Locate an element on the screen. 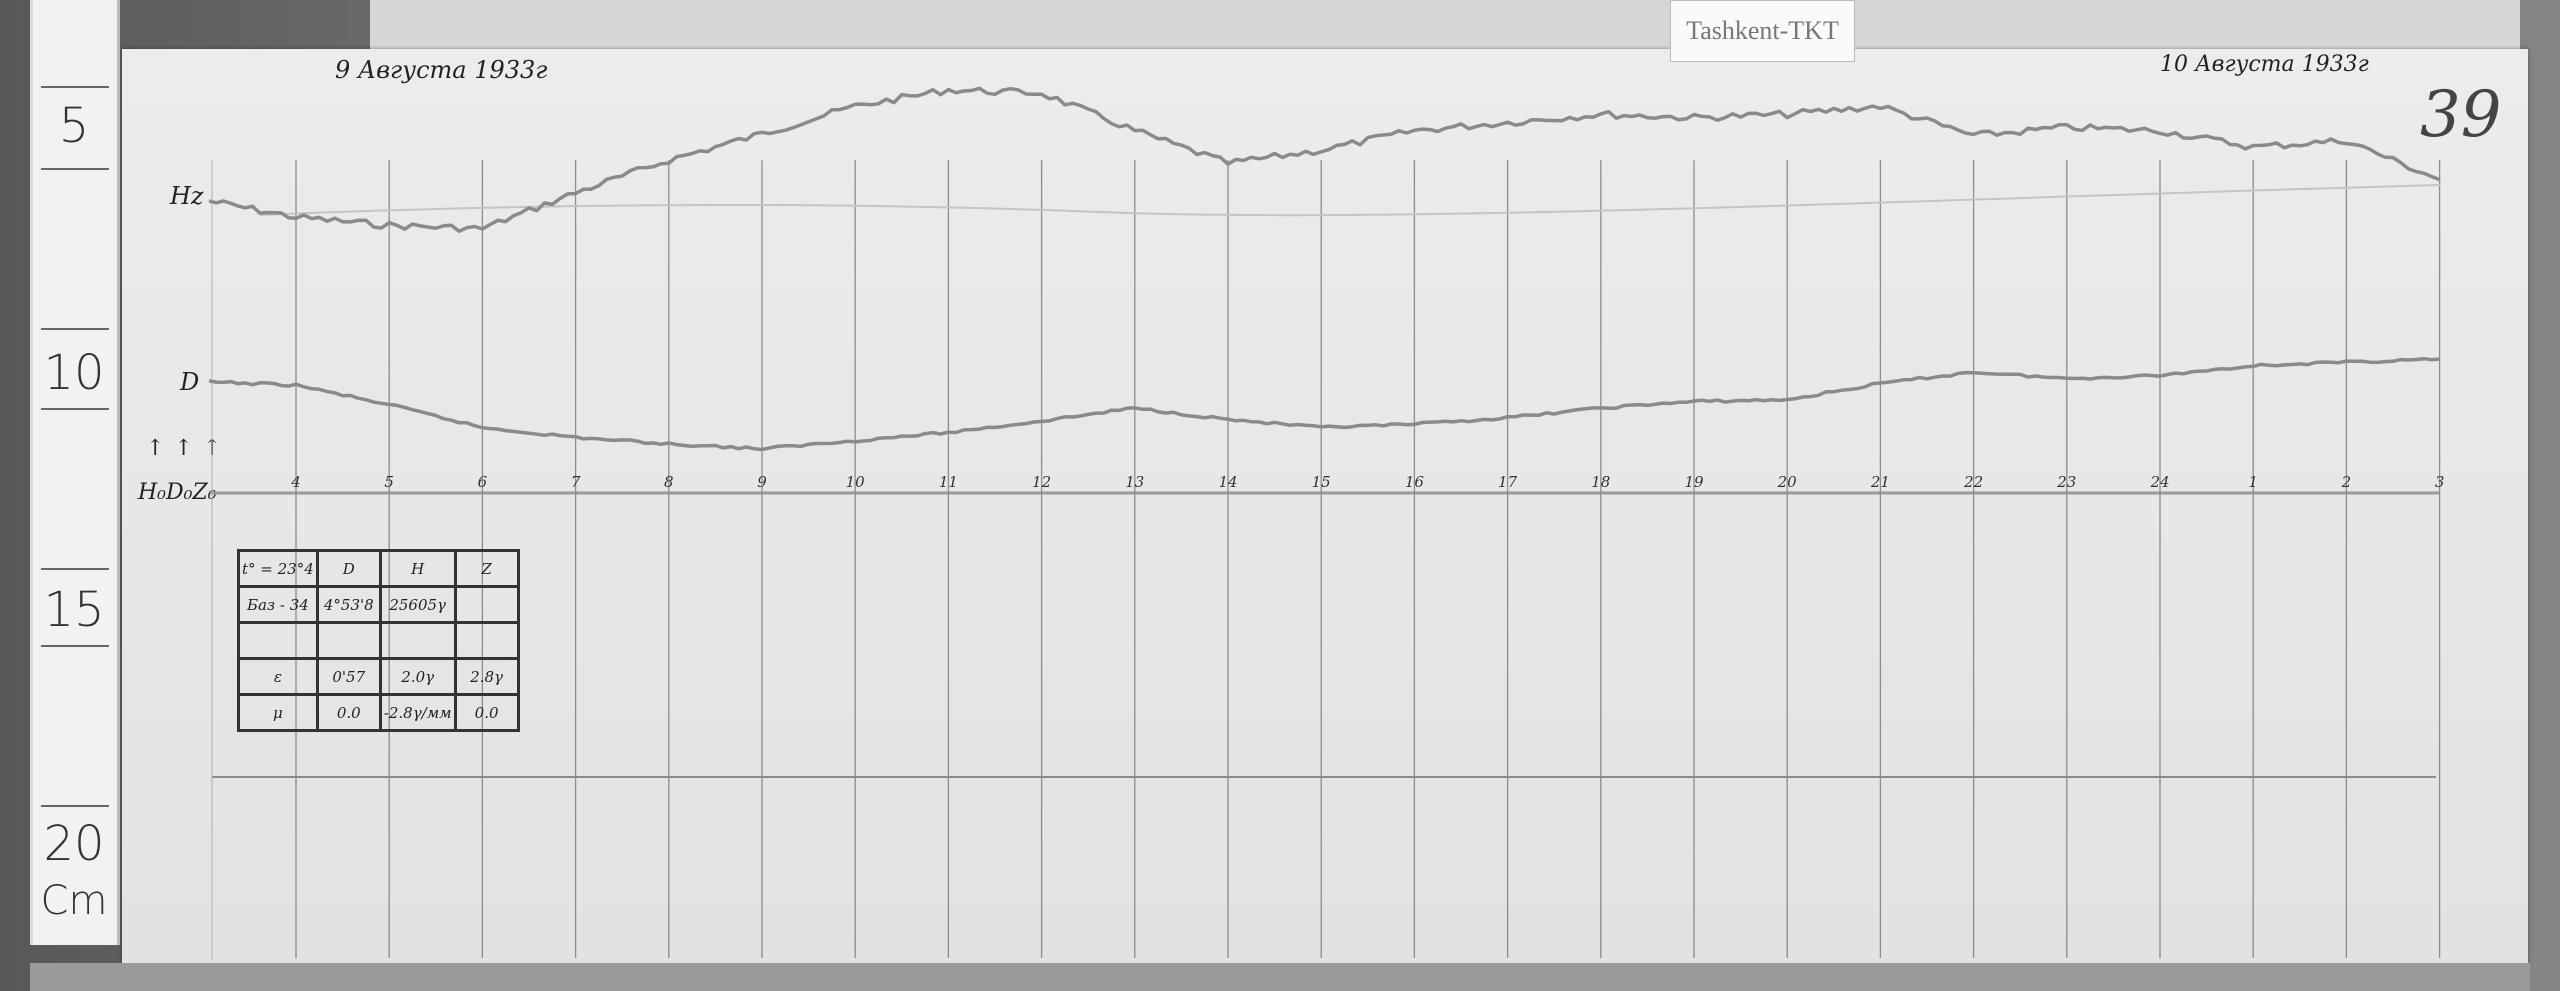 This screenshot has width=2560, height=991. hour-tick-label: 7 is located at coordinates (576, 482).